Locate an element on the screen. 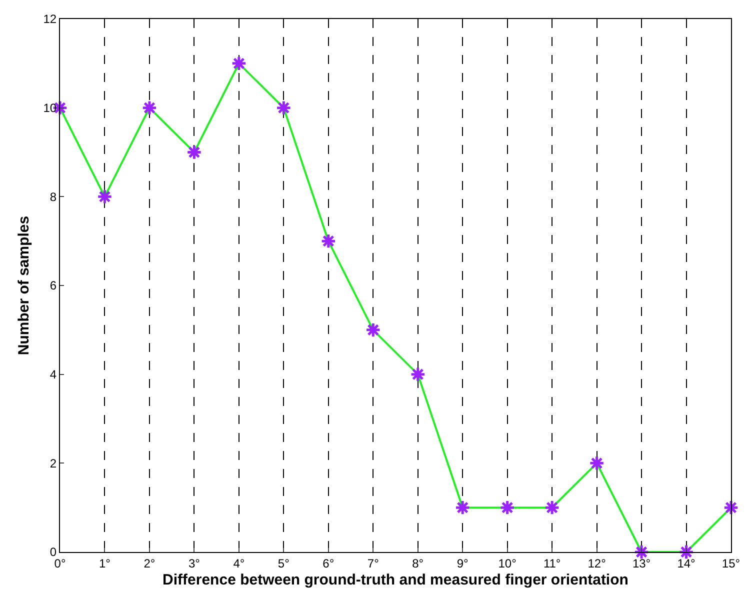 The image size is (752, 602). x-tick-label: 10° is located at coordinates (507, 563).